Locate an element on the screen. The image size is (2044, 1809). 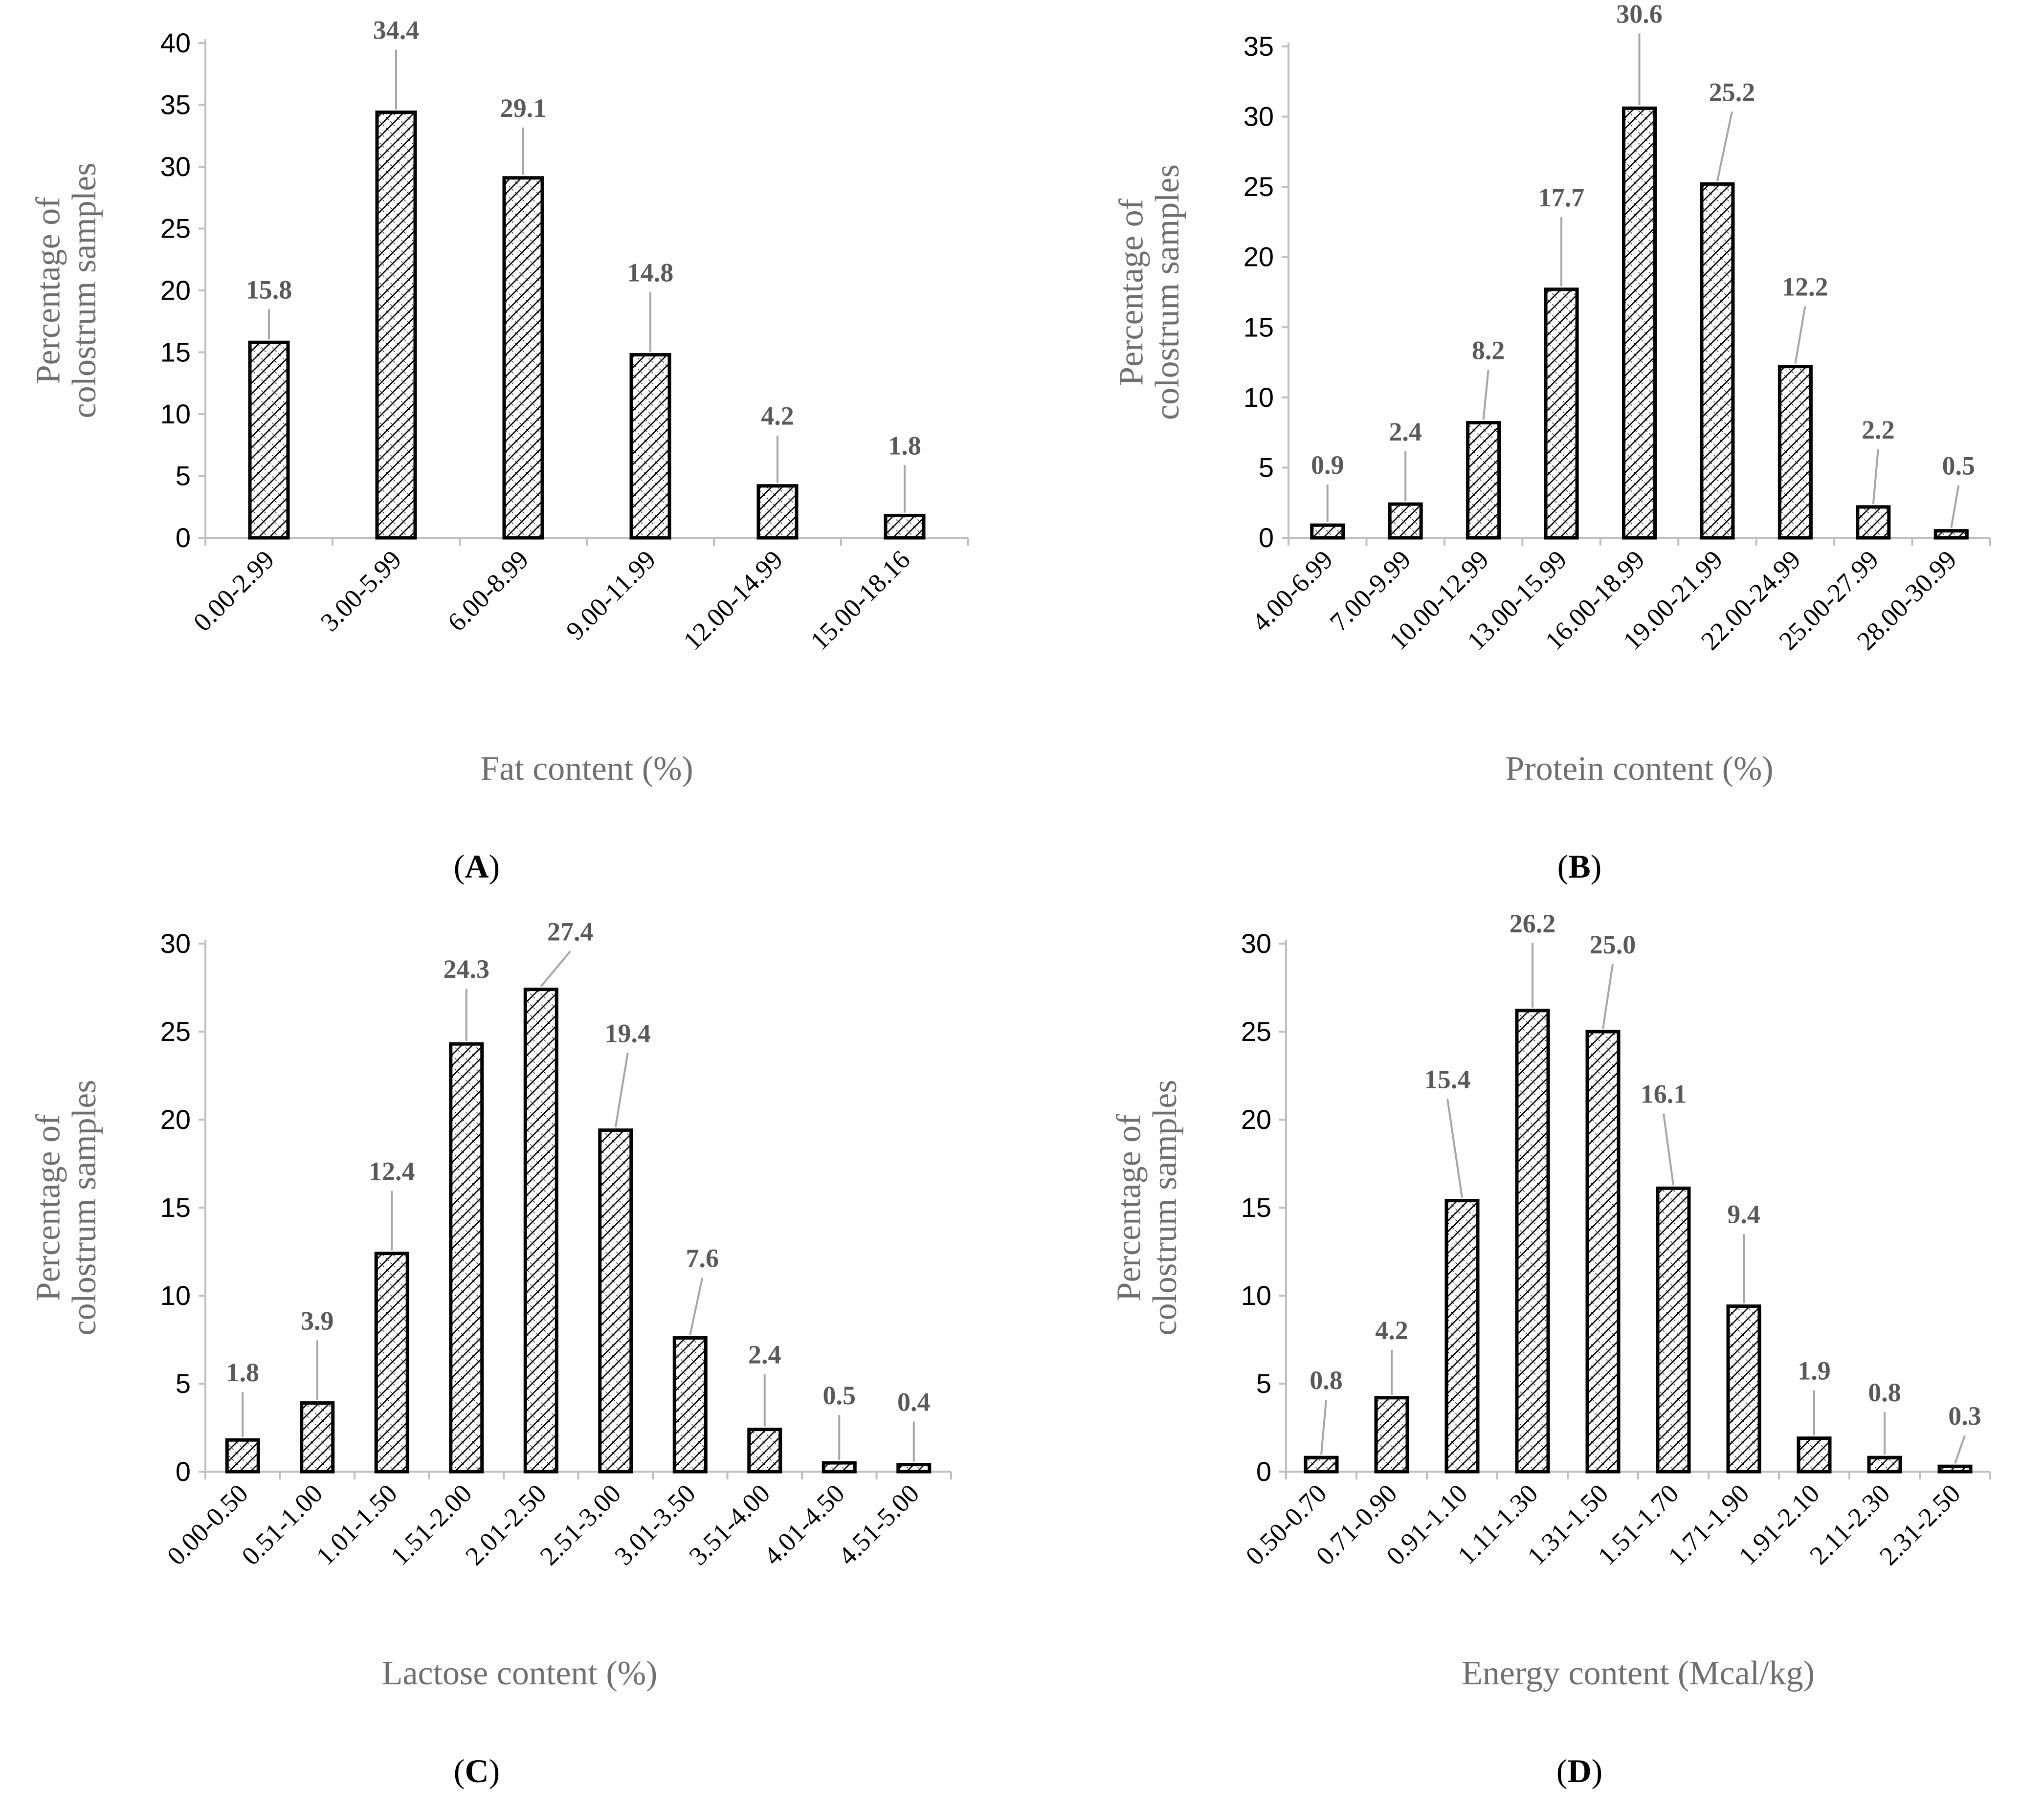
panel-label: (B) is located at coordinates (1579, 866).